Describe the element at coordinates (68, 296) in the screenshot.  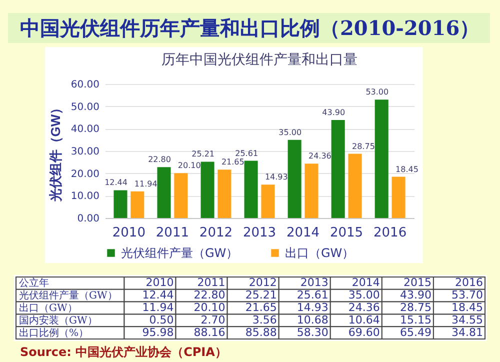
I see `y-tick-label: 光伏组件产量（GW）` at that location.